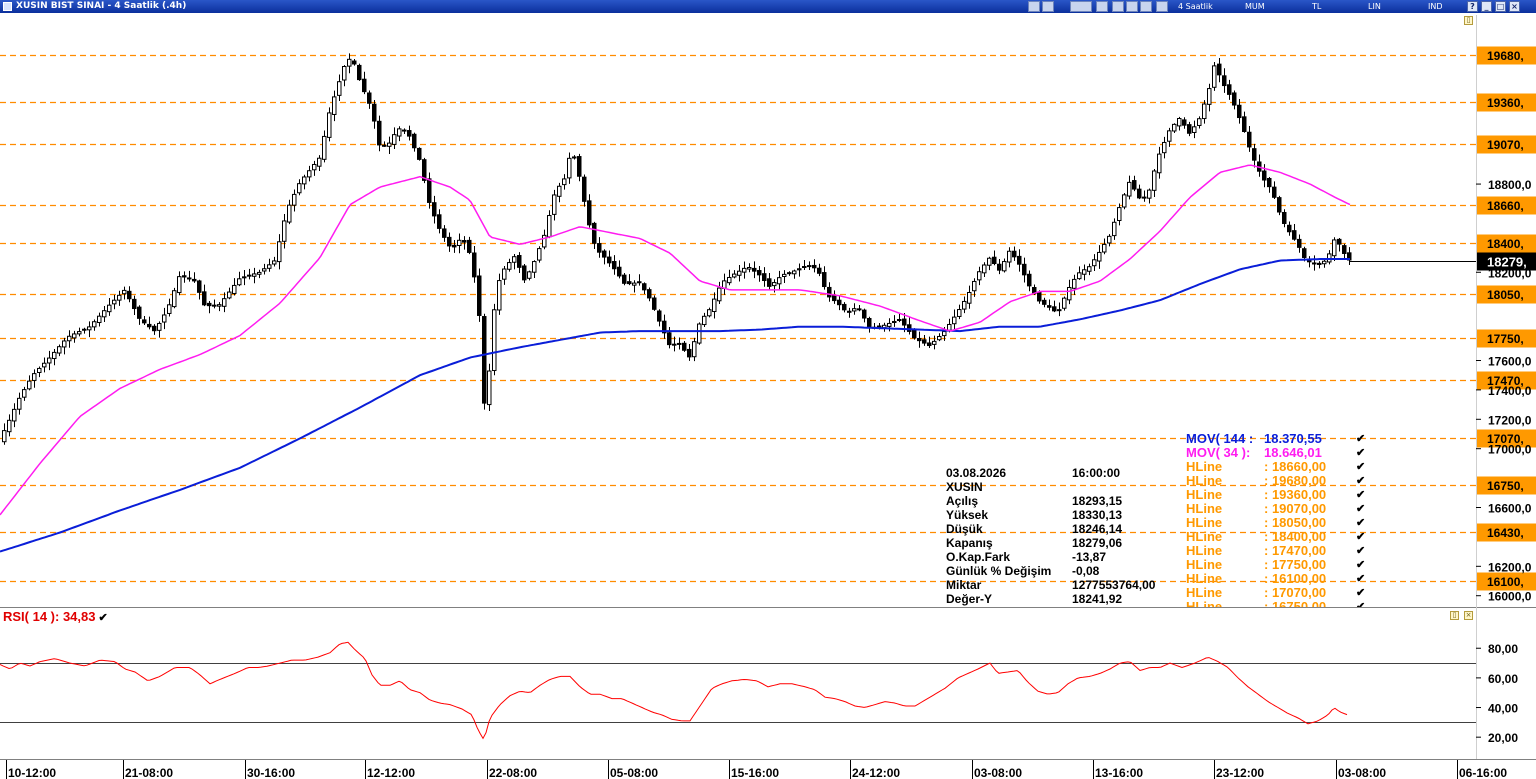  Describe the element at coordinates (1510, 509) in the screenshot. I see `price-tick-label: 16600,0` at that location.